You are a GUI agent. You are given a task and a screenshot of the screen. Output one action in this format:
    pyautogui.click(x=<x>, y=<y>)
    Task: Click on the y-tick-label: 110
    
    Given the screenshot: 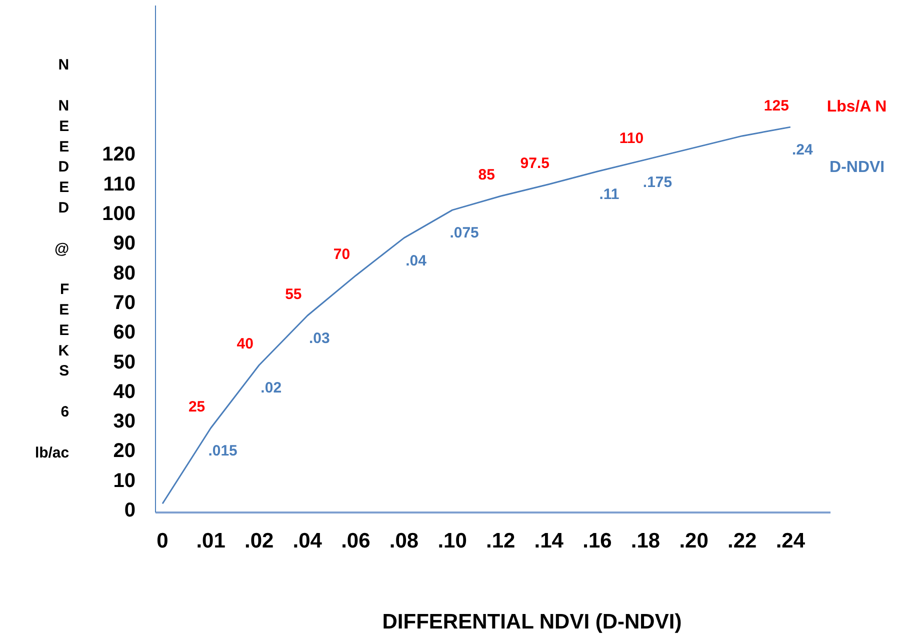 What is the action you would take?
    pyautogui.click(x=119, y=184)
    